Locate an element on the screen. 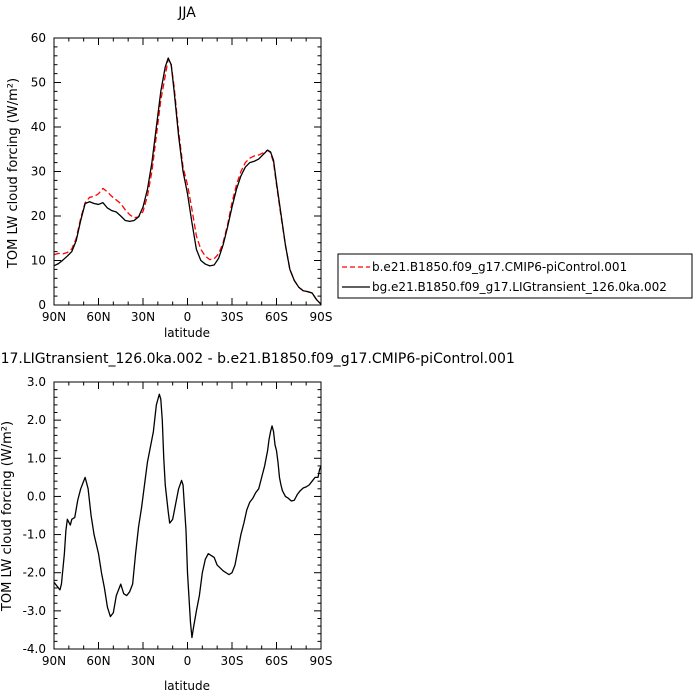  bottom-panel-y-tick-label: -2.0 is located at coordinates (34, 573).